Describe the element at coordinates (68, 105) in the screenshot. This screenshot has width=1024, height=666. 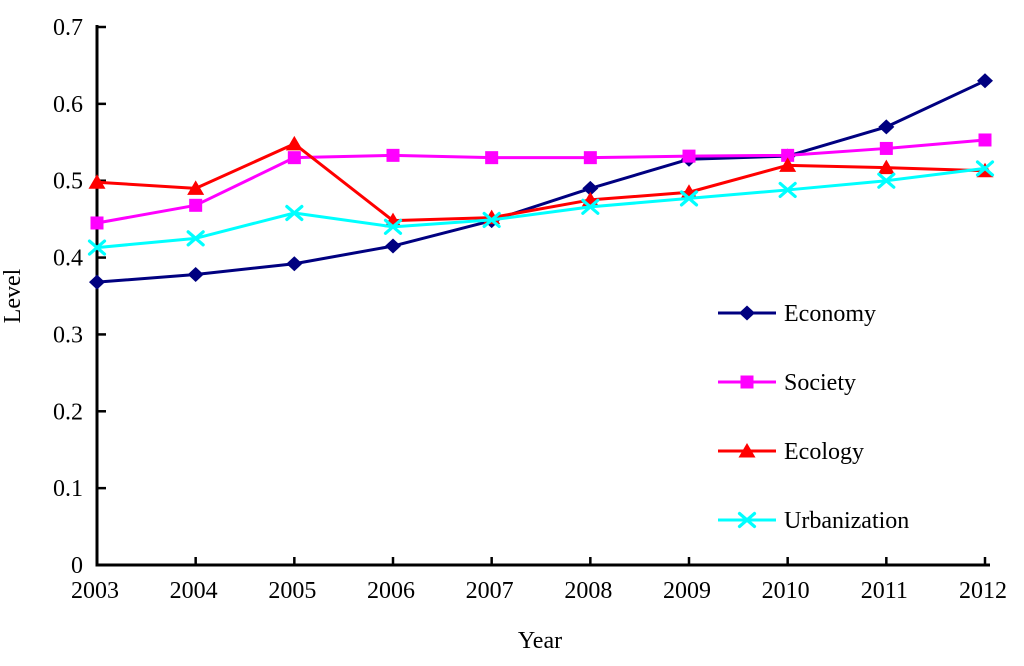
I see `y-tick-label: 0.6` at that location.